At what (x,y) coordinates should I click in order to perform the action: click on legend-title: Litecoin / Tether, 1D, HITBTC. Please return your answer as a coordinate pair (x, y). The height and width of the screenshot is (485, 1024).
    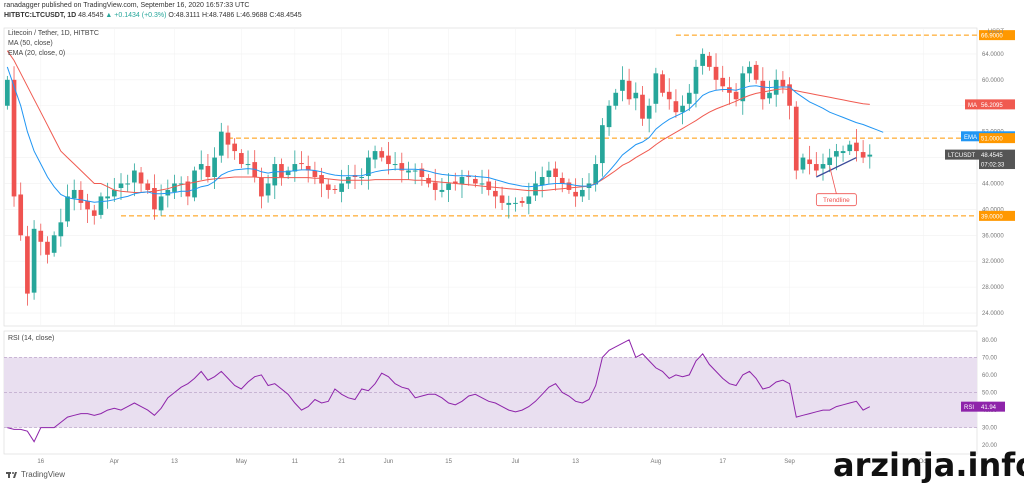
    Looking at the image, I should click on (53, 33).